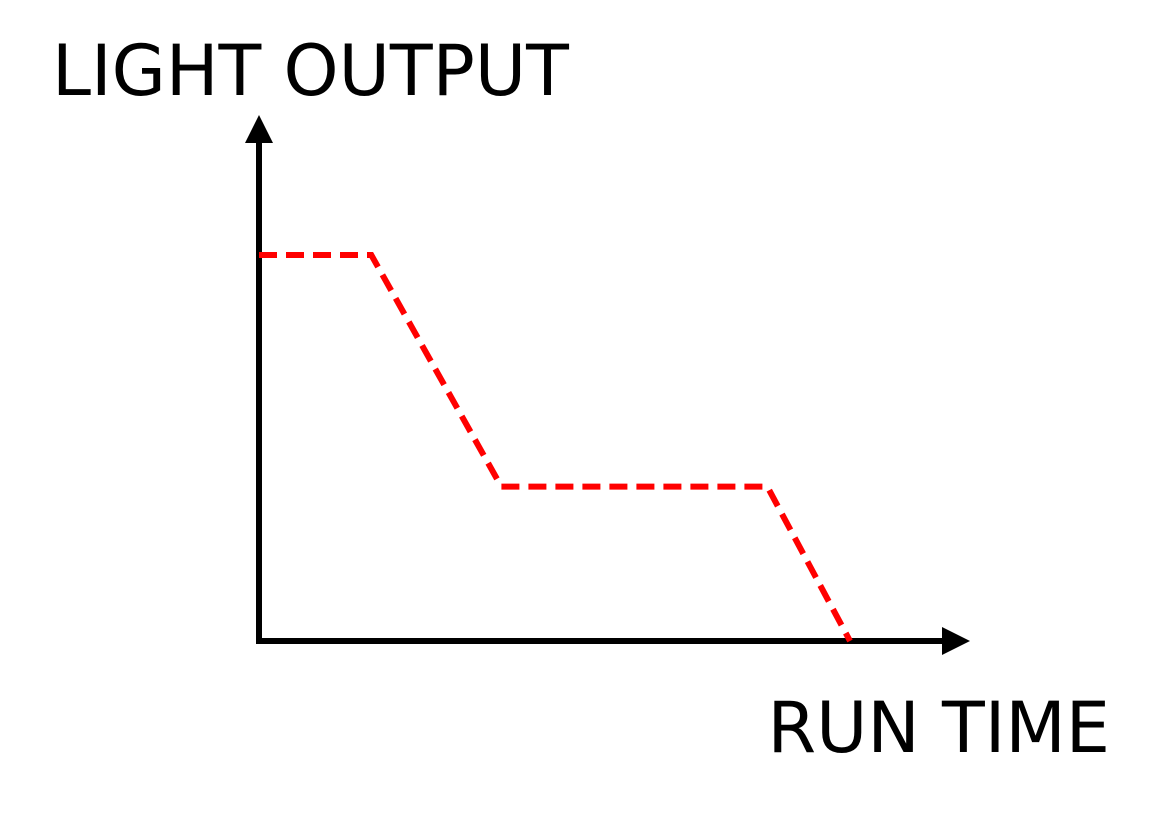 The width and height of the screenshot is (1164, 831). I want to click on y-axis-label: LIGHT OUTPUT, so click(310, 71).